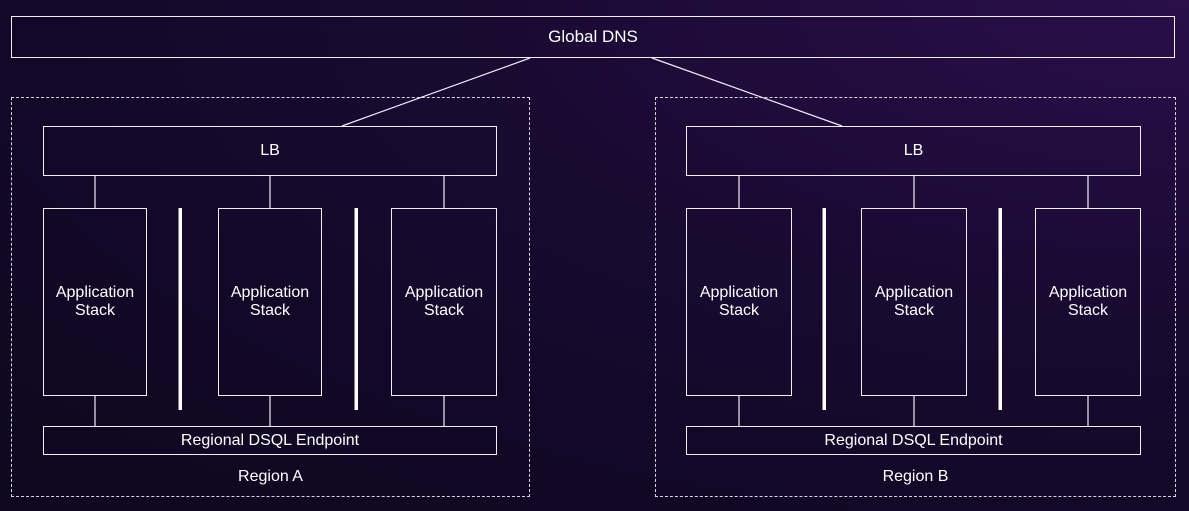 This screenshot has width=1189, height=511. What do you see at coordinates (747, 92) in the screenshot?
I see `dns-to-lb-b-line` at bounding box center [747, 92].